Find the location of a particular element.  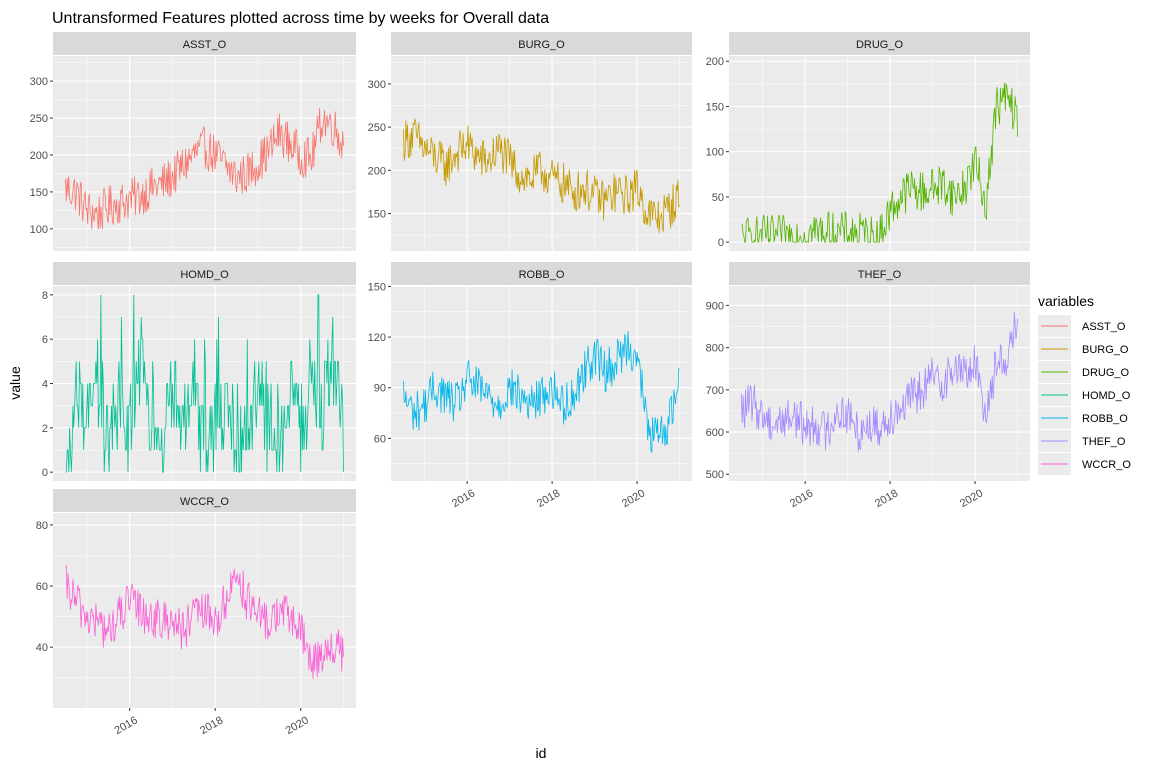

y-tick-label: 80 is located at coordinates (42, 526).